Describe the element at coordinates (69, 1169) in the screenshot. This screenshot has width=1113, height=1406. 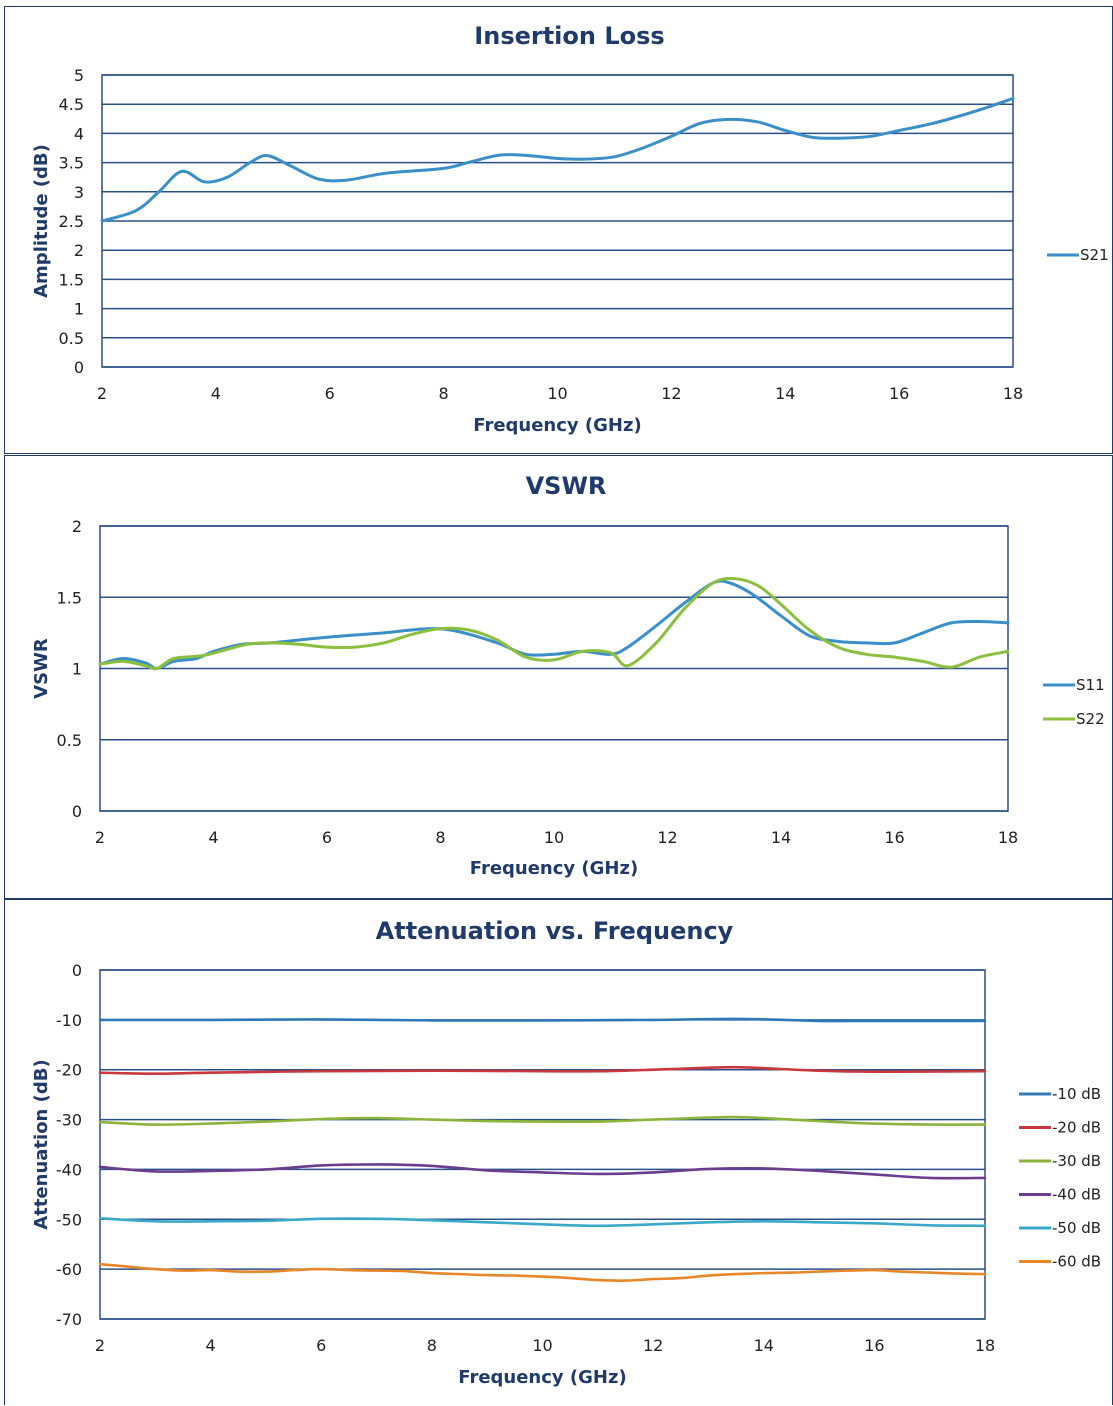
I see `att-y-tick-label: -40` at that location.